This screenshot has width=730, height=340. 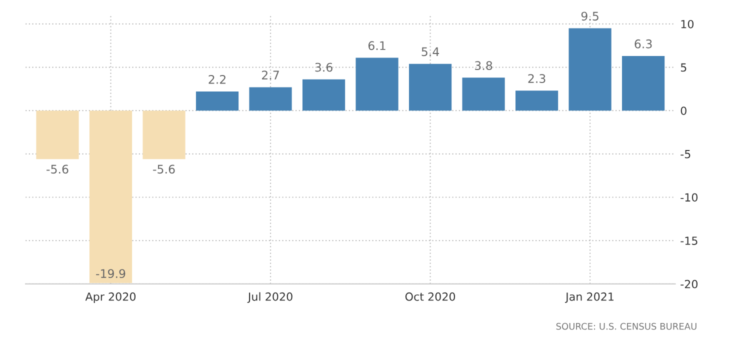 What do you see at coordinates (689, 284) in the screenshot?
I see `y-tick-label: -20` at bounding box center [689, 284].